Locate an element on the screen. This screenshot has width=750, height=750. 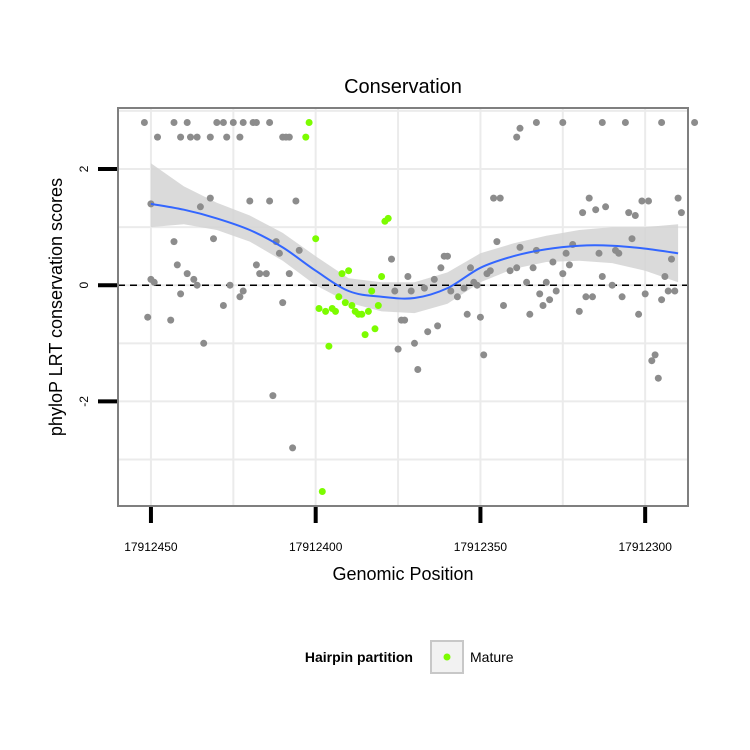
x-tick-label: 17912400 is located at coordinates (316, 547).